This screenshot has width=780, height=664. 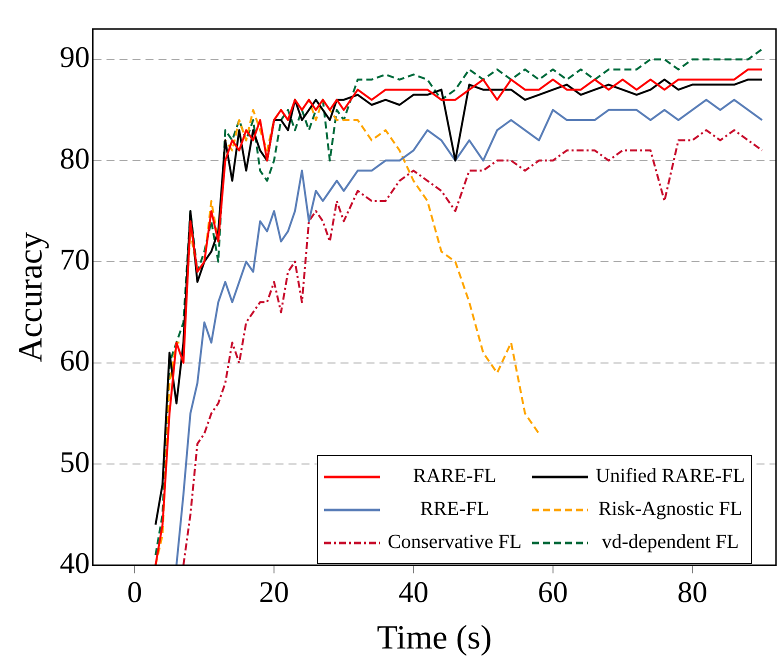 What do you see at coordinates (134, 593) in the screenshot?
I see `x-tick-label: 0` at bounding box center [134, 593].